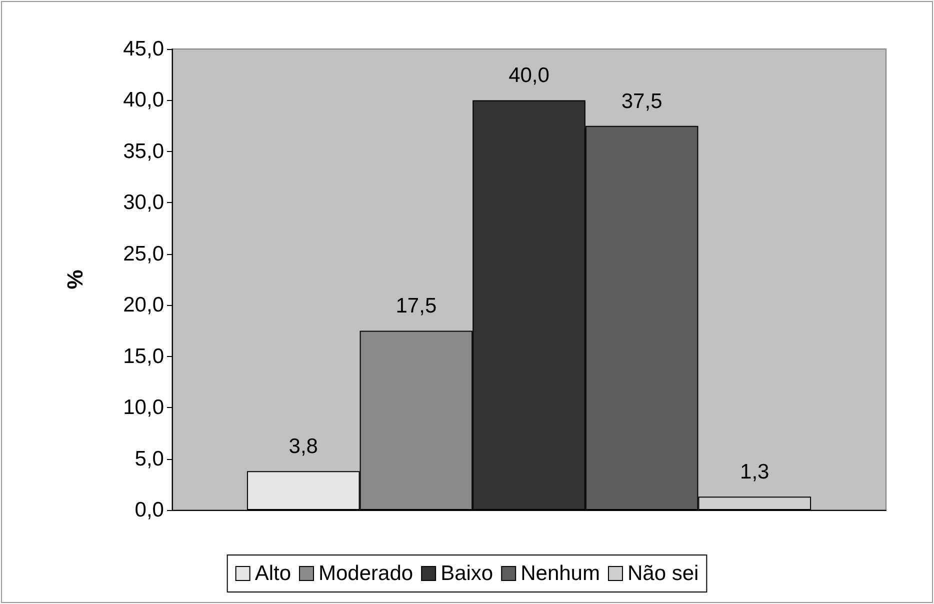 The image size is (934, 604). Describe the element at coordinates (143, 202) in the screenshot. I see `y-tick-label: 30,0` at that location.